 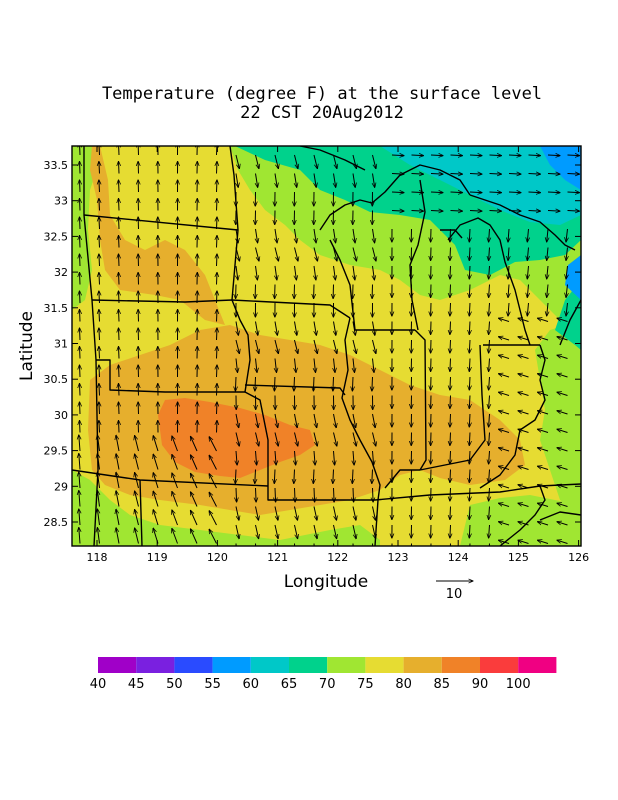 I want to click on colorbar-label: 90, so click(x=480, y=684).